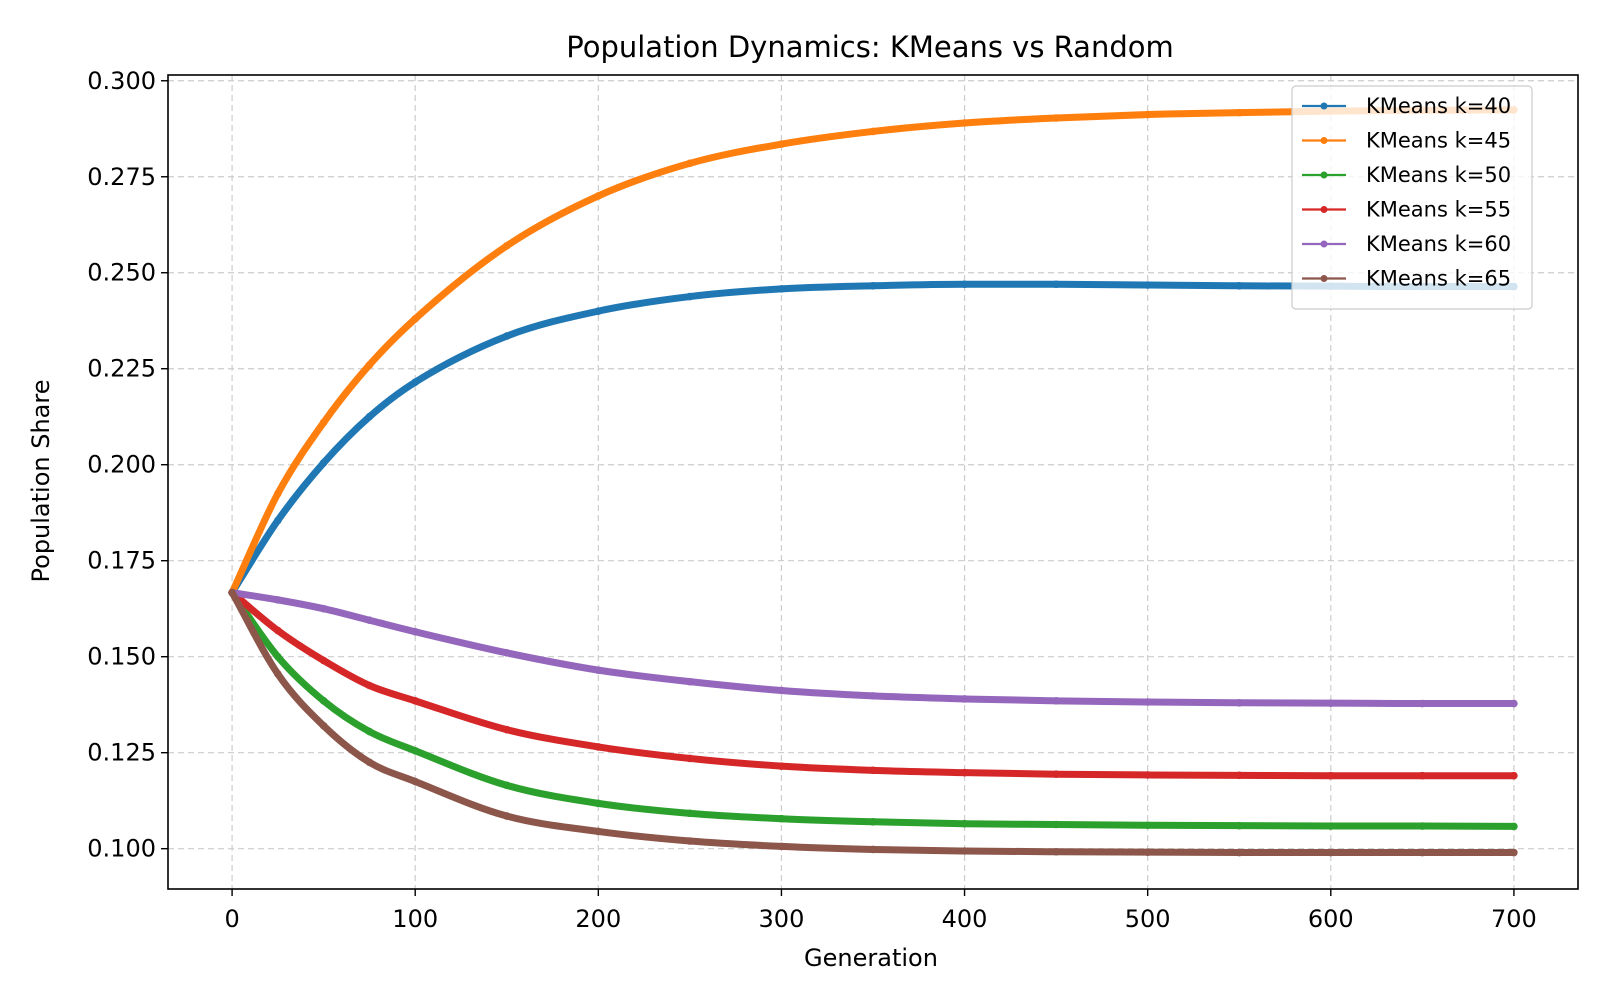  What do you see at coordinates (121, 81) in the screenshot?
I see `y-tick-label: 0.300` at bounding box center [121, 81].